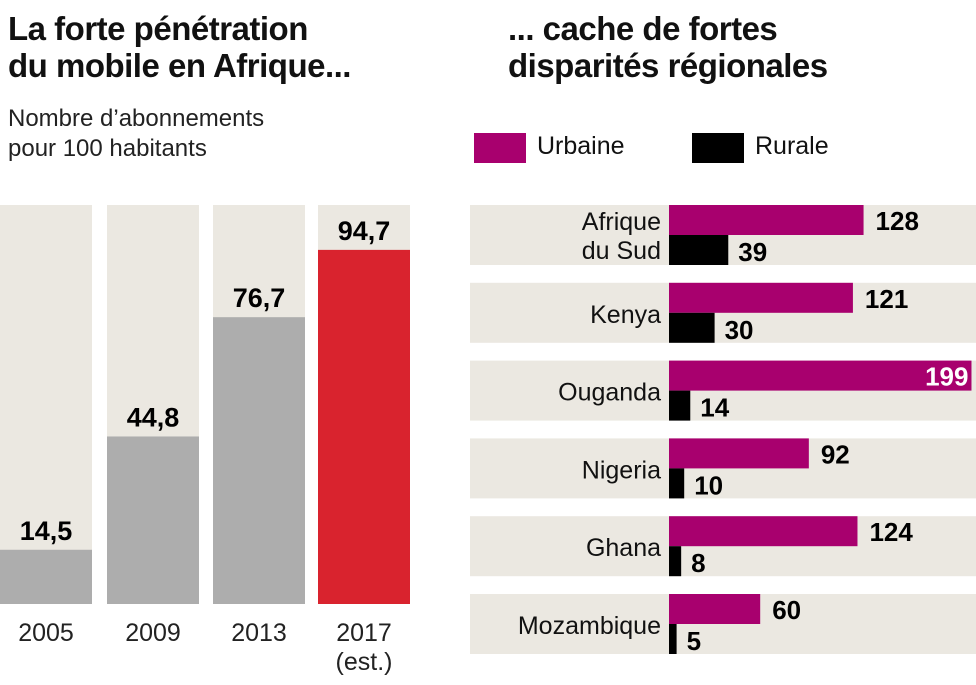  What do you see at coordinates (500, 148) in the screenshot?
I see `legend-swatch-urbaine` at bounding box center [500, 148].